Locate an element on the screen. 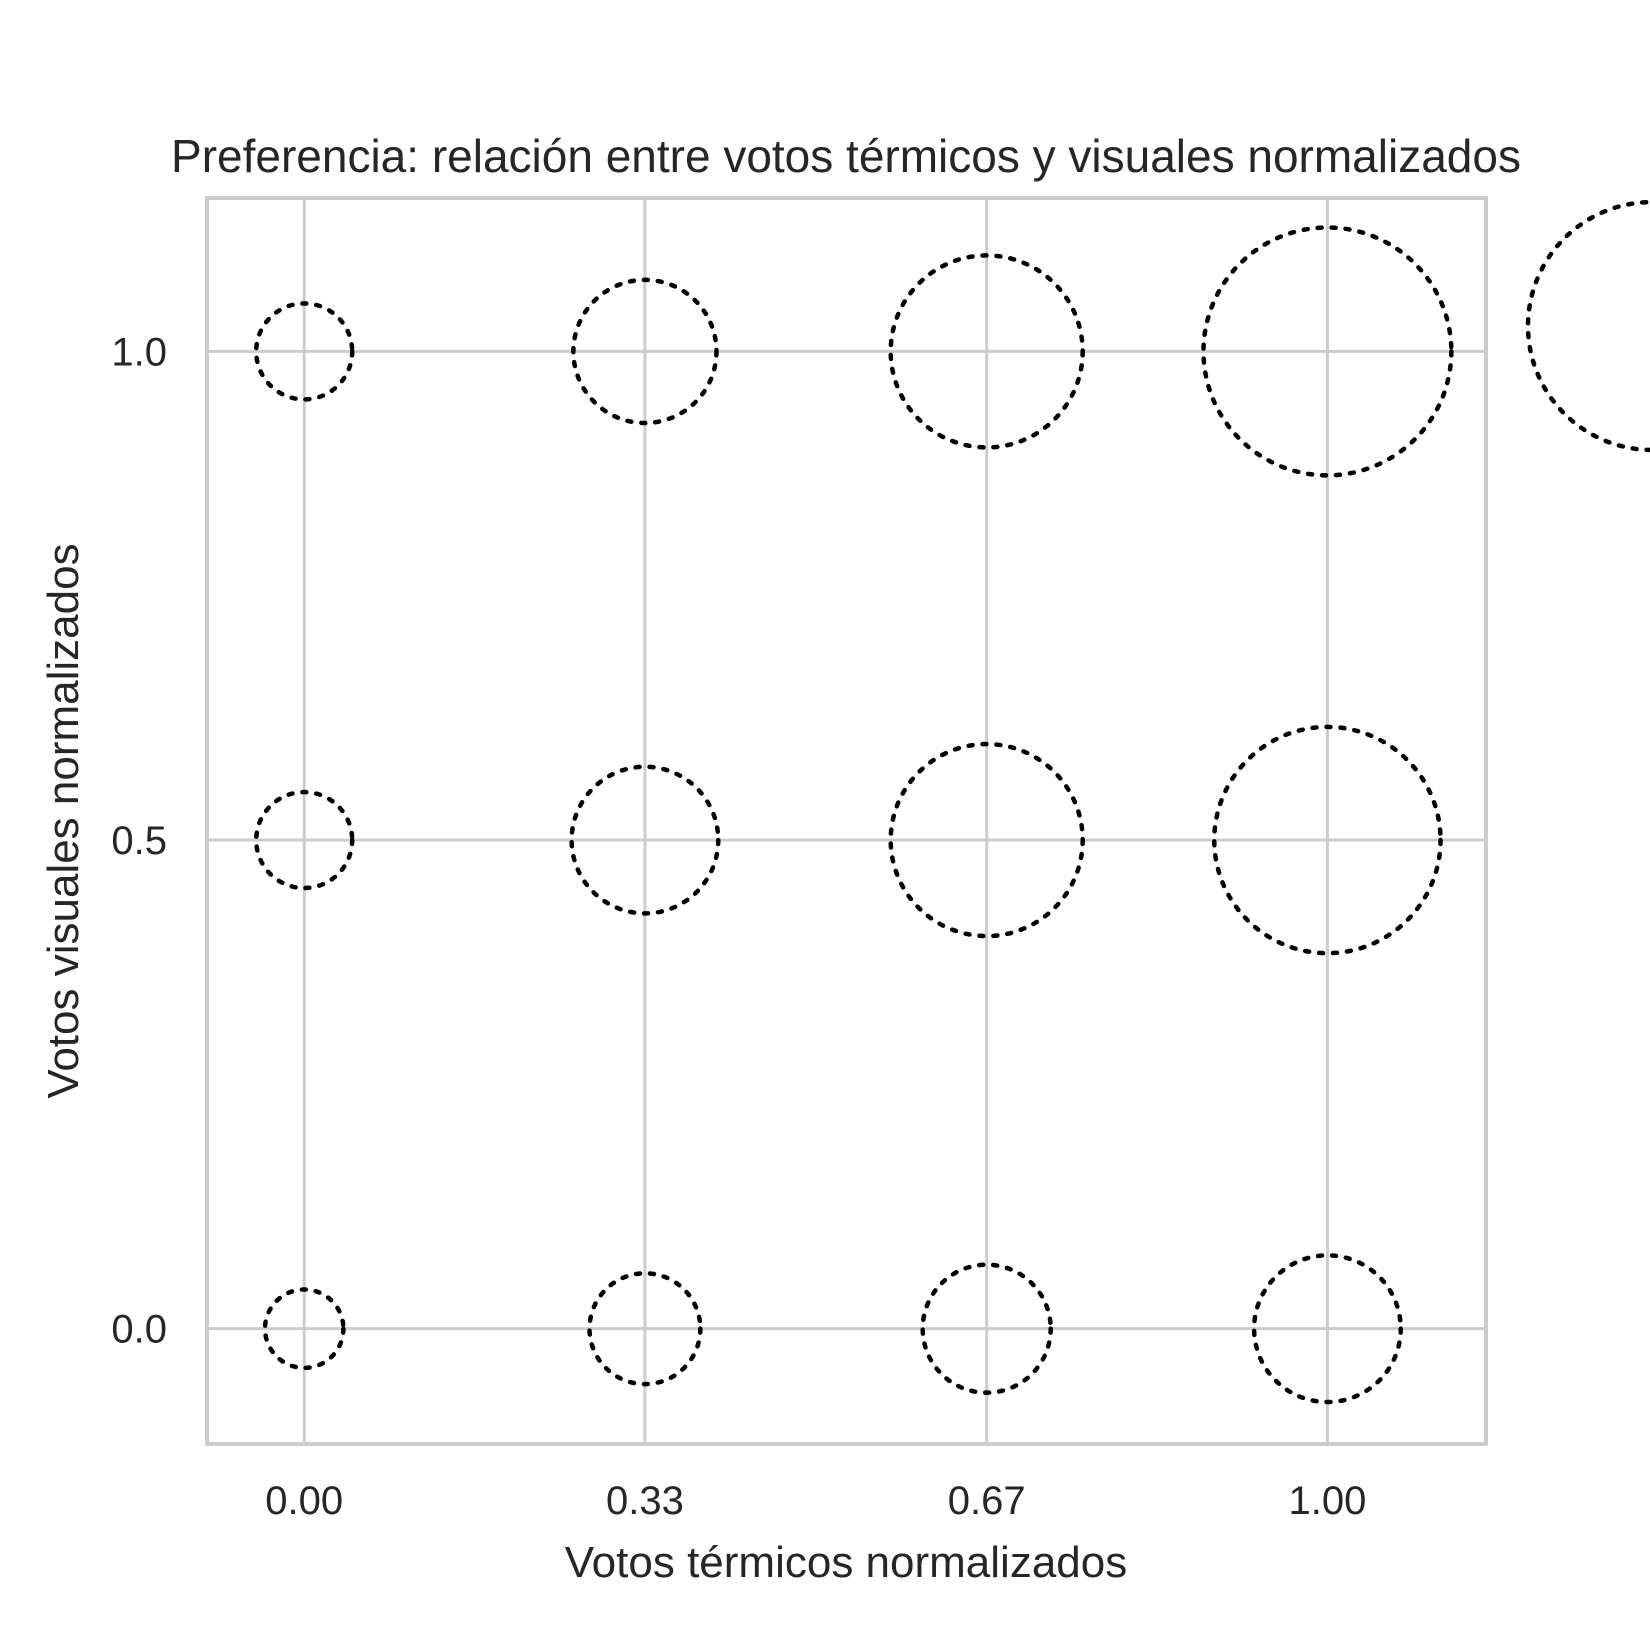 The height and width of the screenshot is (1650, 1650). x-tick-label: 1.00 is located at coordinates (1327, 1501).